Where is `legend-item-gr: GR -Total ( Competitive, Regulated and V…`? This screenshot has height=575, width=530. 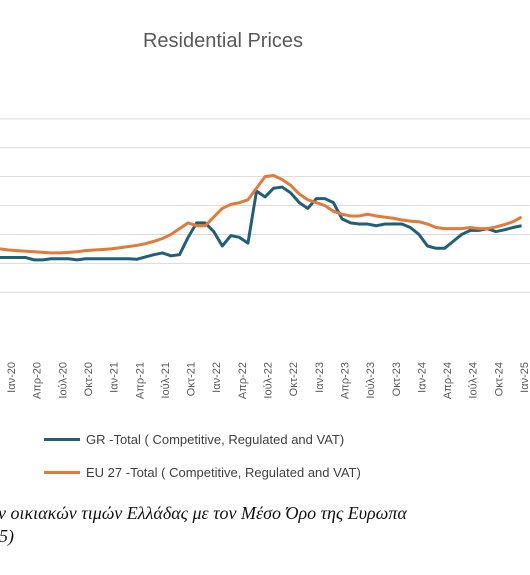
legend-item-gr: GR -Total ( Competitive, Regulated and V… is located at coordinates (194, 439).